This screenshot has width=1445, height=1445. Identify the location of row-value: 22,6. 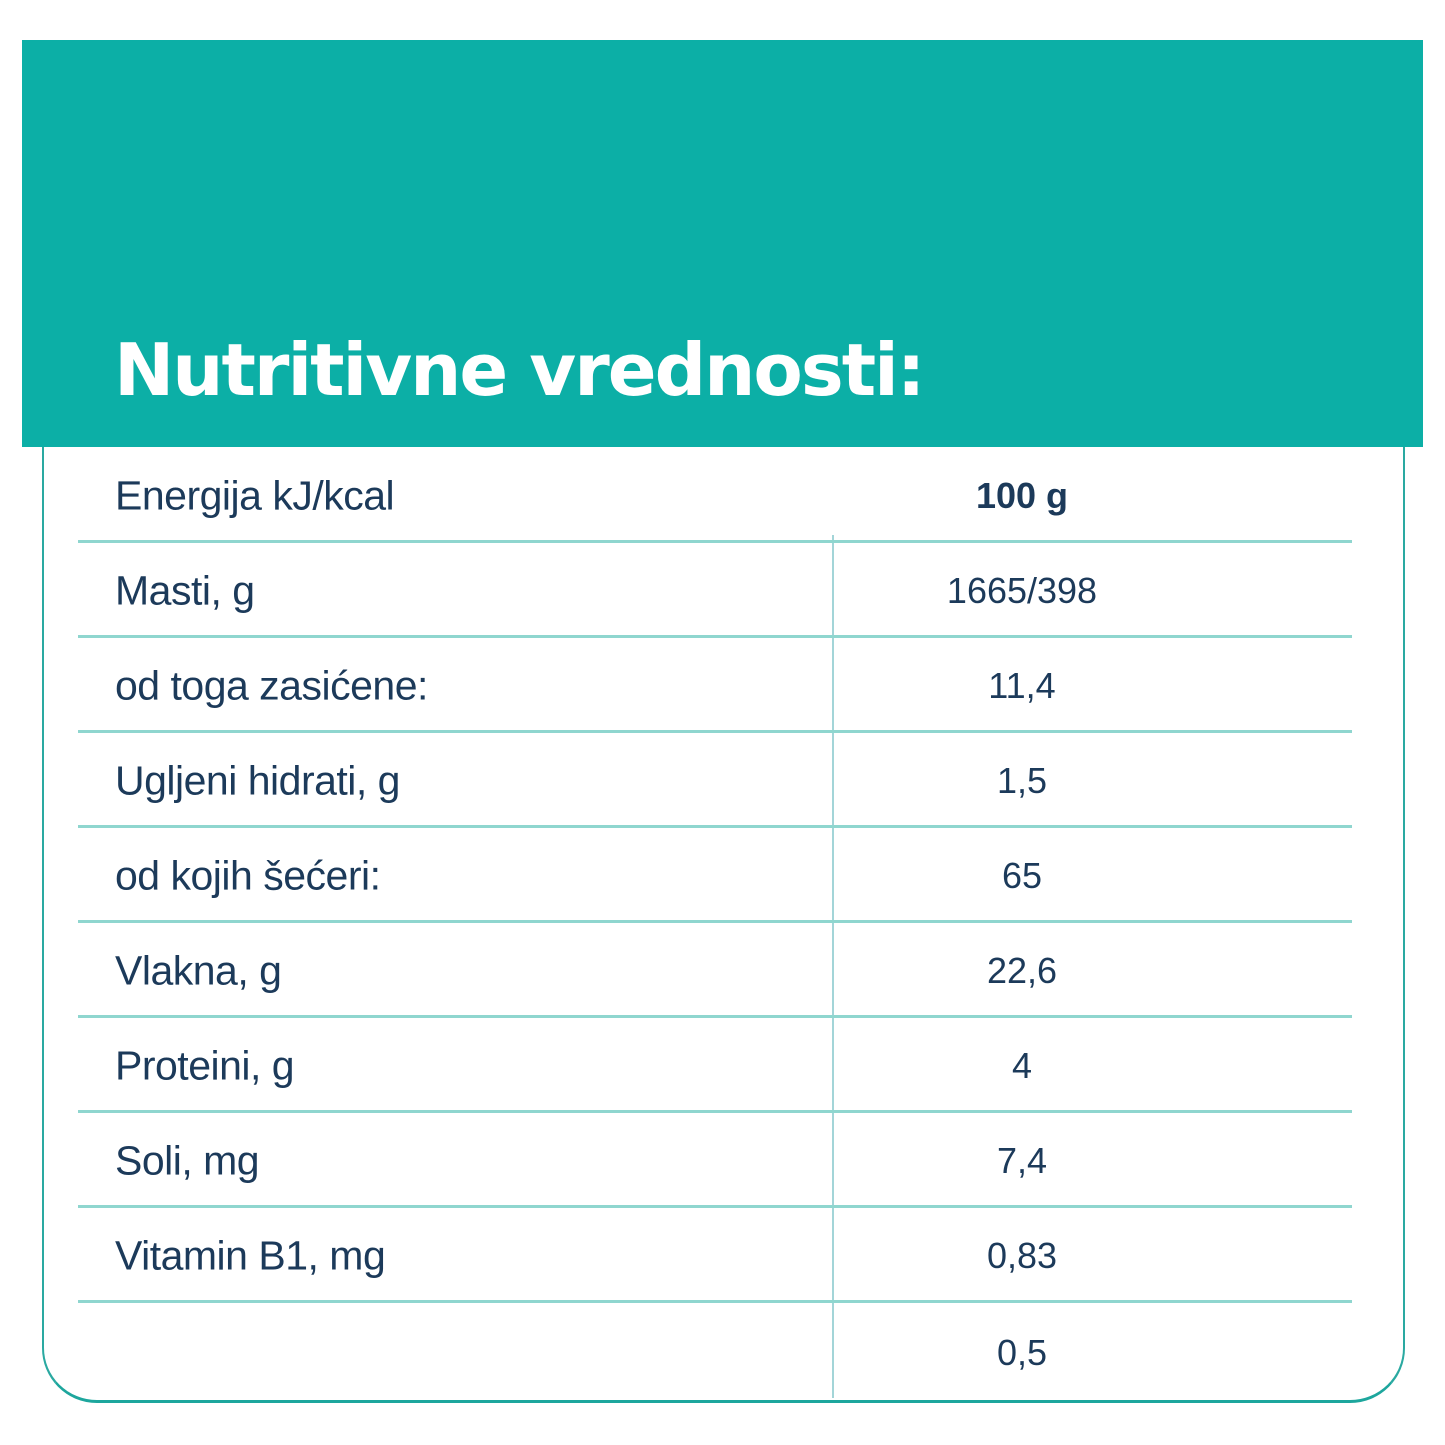
(1022, 971).